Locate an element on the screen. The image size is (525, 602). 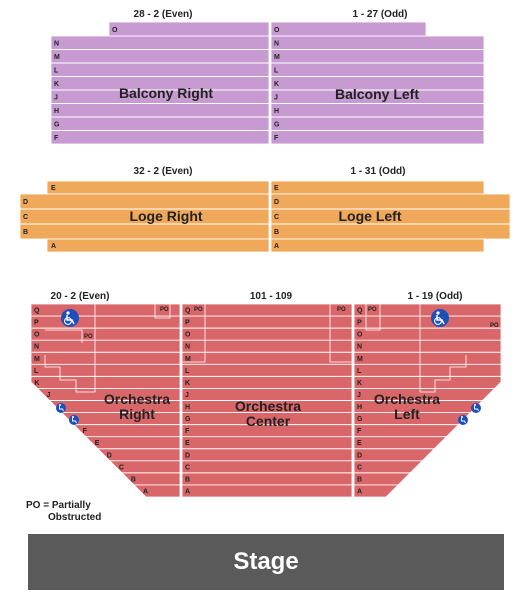
loge-left-rows-dcb is located at coordinates (390, 216).